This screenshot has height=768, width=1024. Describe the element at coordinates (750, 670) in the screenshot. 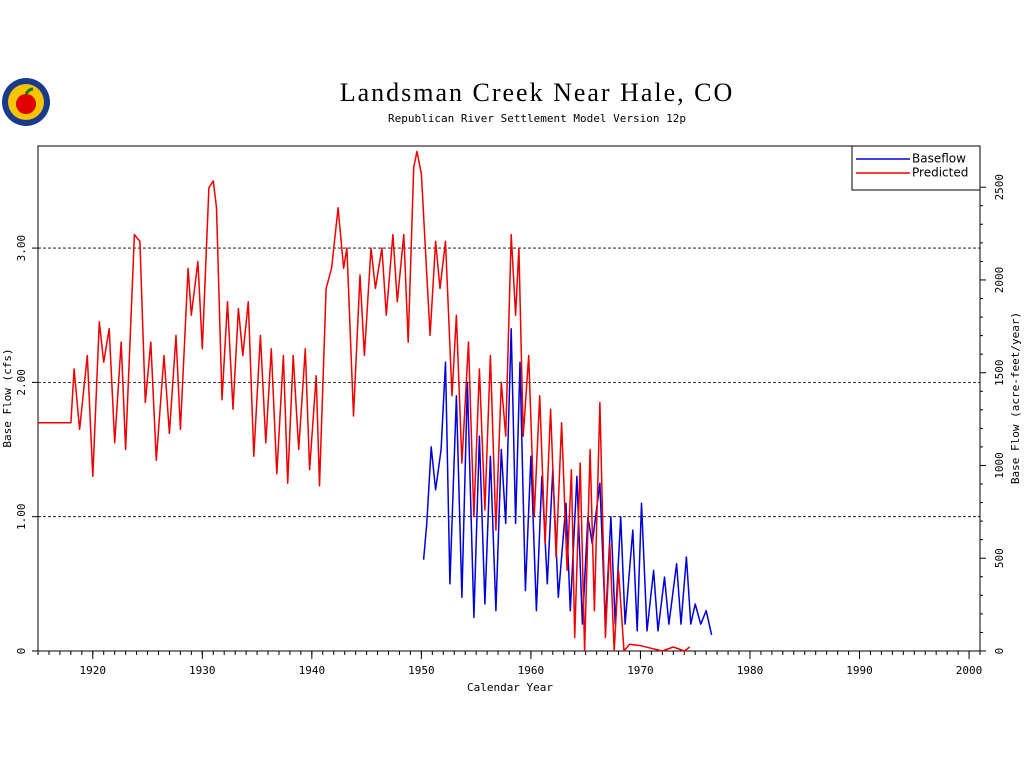

I see `x-tick-label: 1980` at that location.